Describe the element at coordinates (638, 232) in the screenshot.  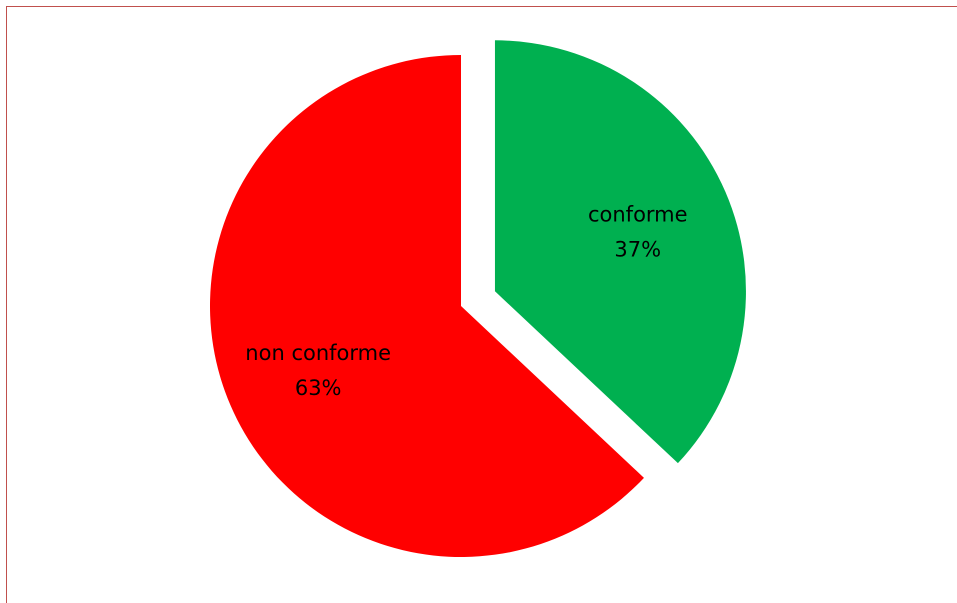
I see `pie-label-conforme: conforme 37%` at that location.